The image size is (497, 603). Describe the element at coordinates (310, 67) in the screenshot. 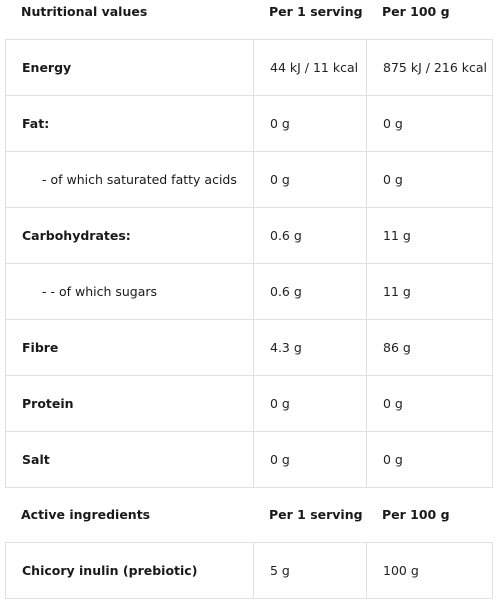

I see `nutrient-serving-value: 44 kJ / 11 kcal` at that location.